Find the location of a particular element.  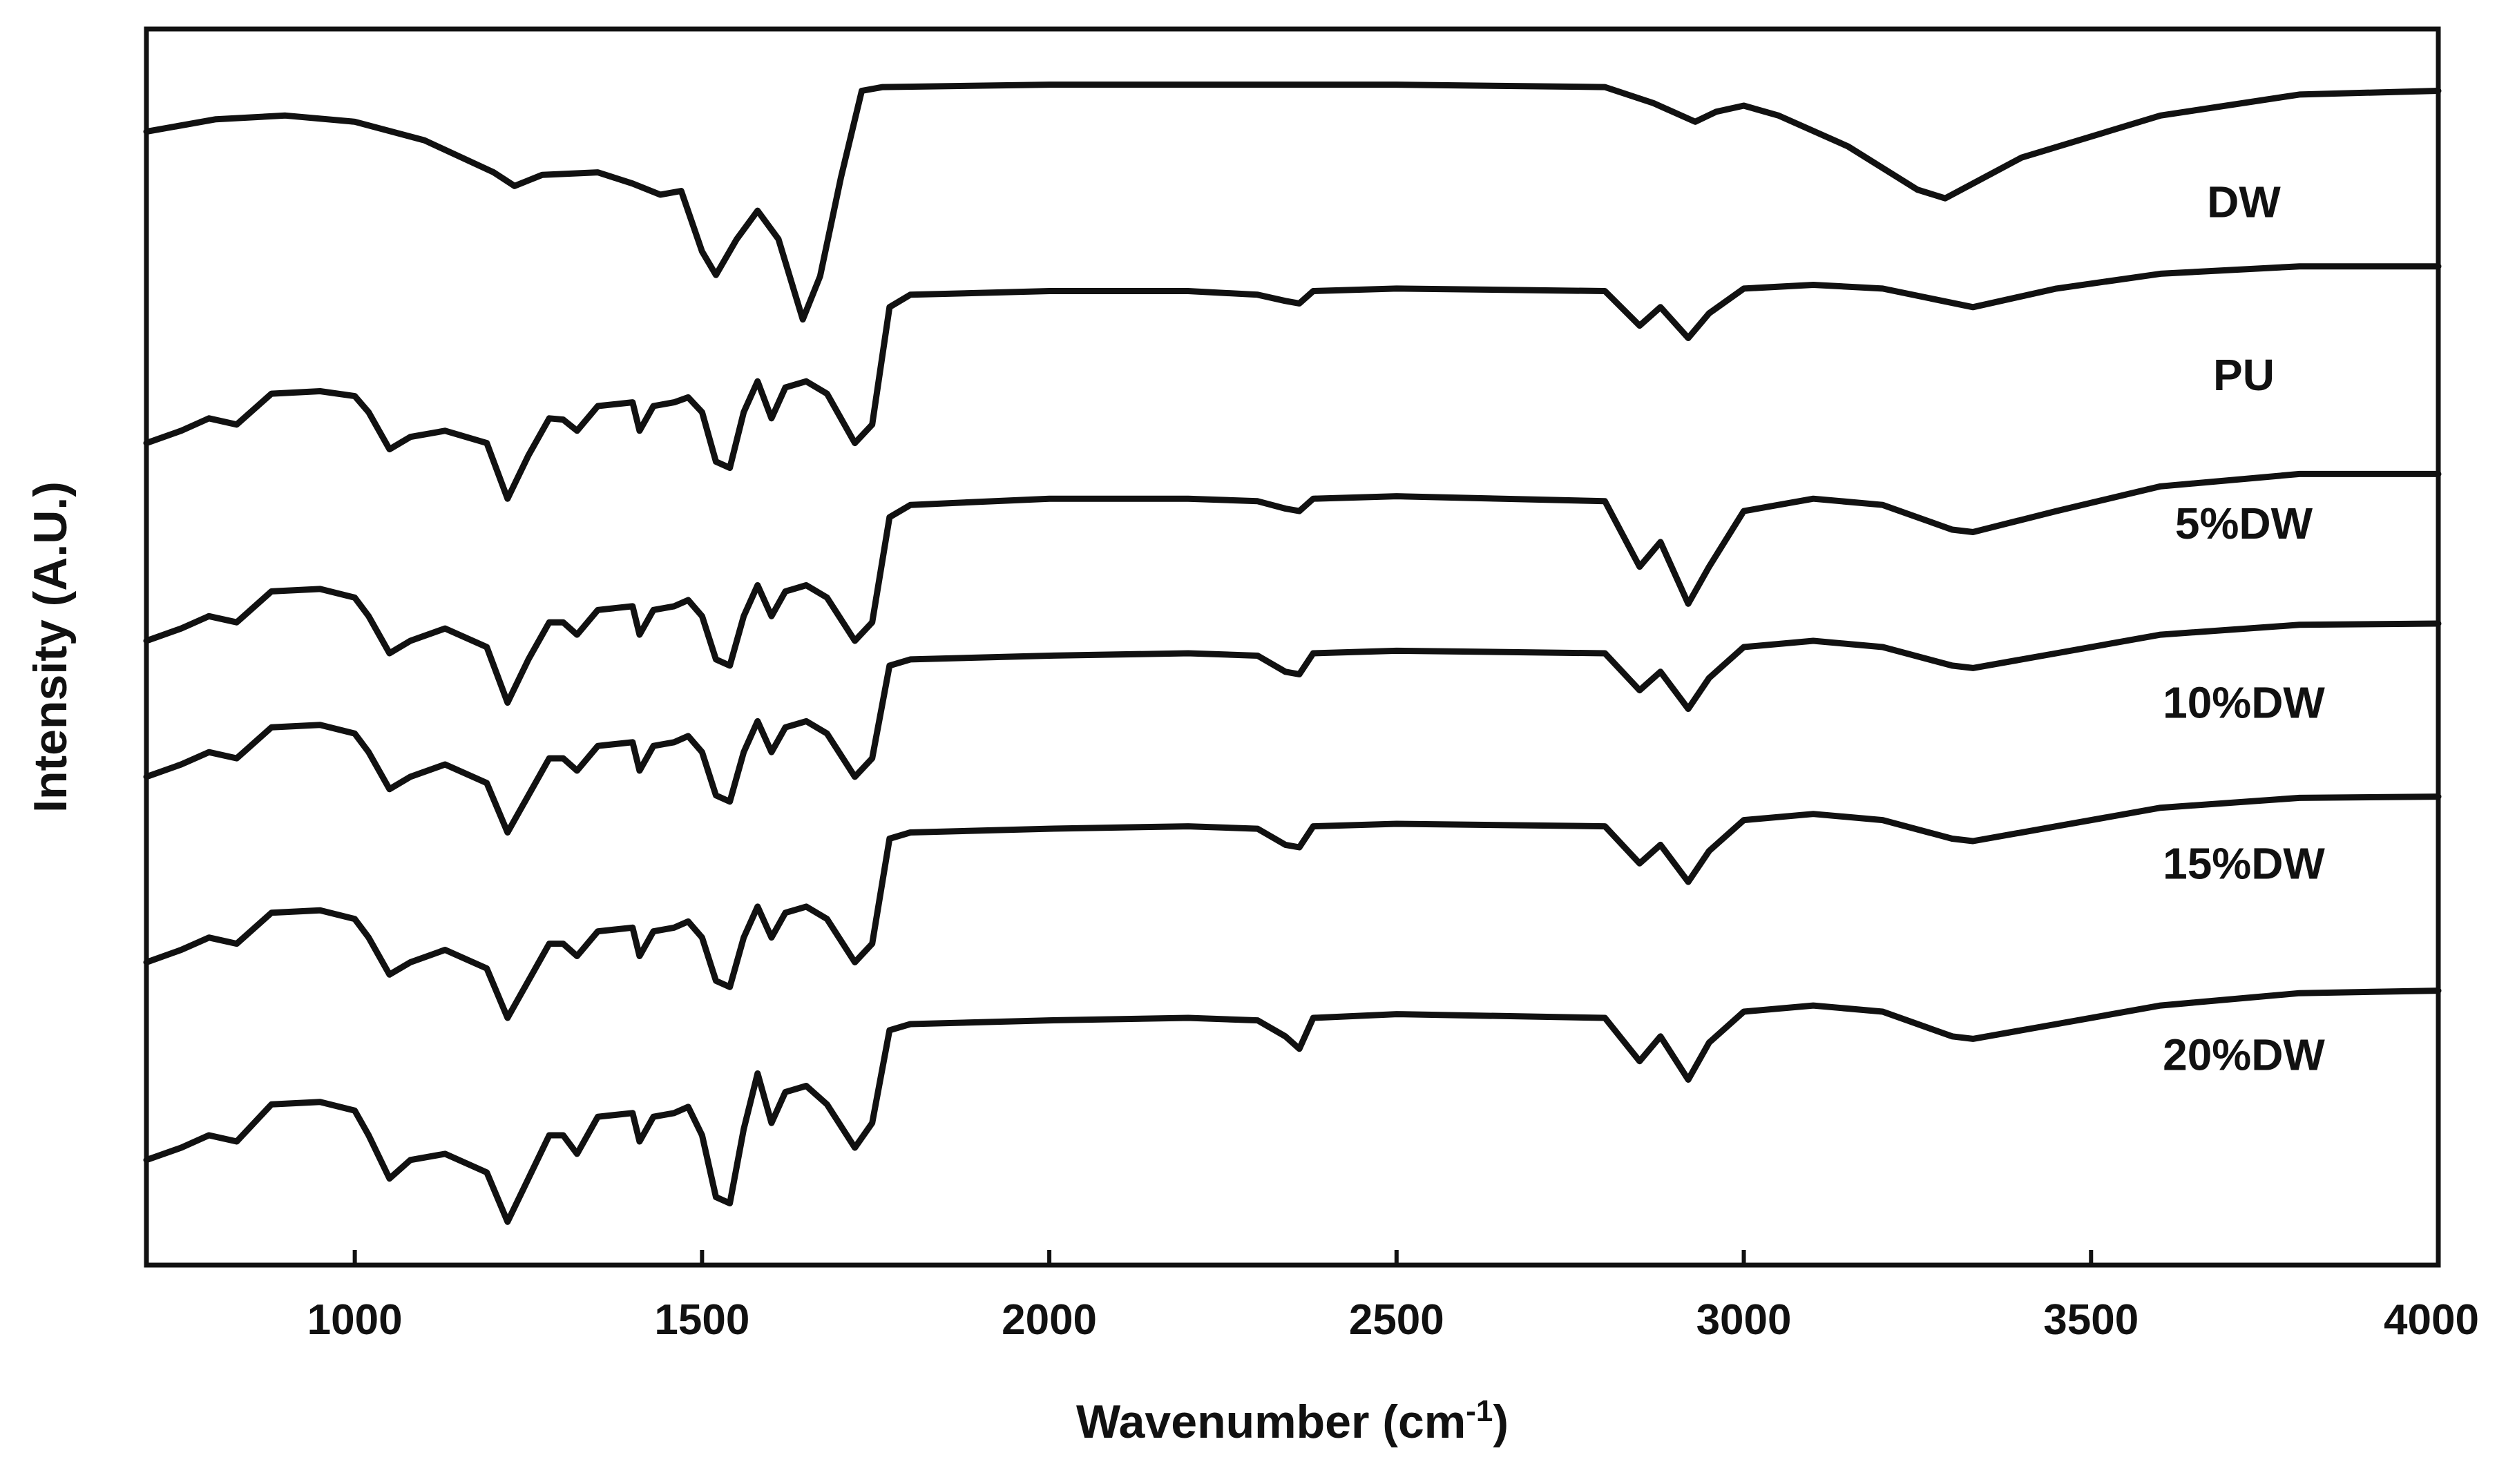

x-axis-title: Wavenumber (cm-1) is located at coordinates (1292, 1421).